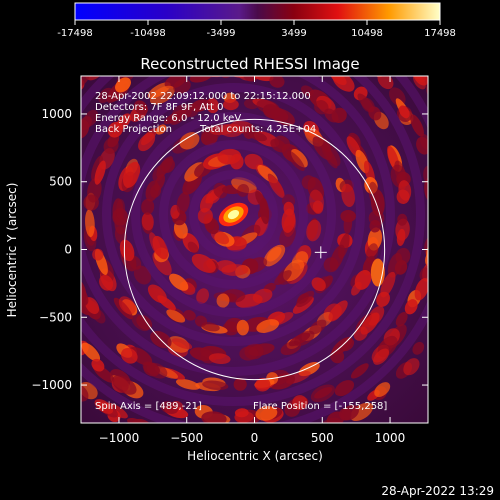 This screenshot has height=500, width=500. I want to click on x-axis-label: Heliocentric X (arcsec), so click(255, 456).